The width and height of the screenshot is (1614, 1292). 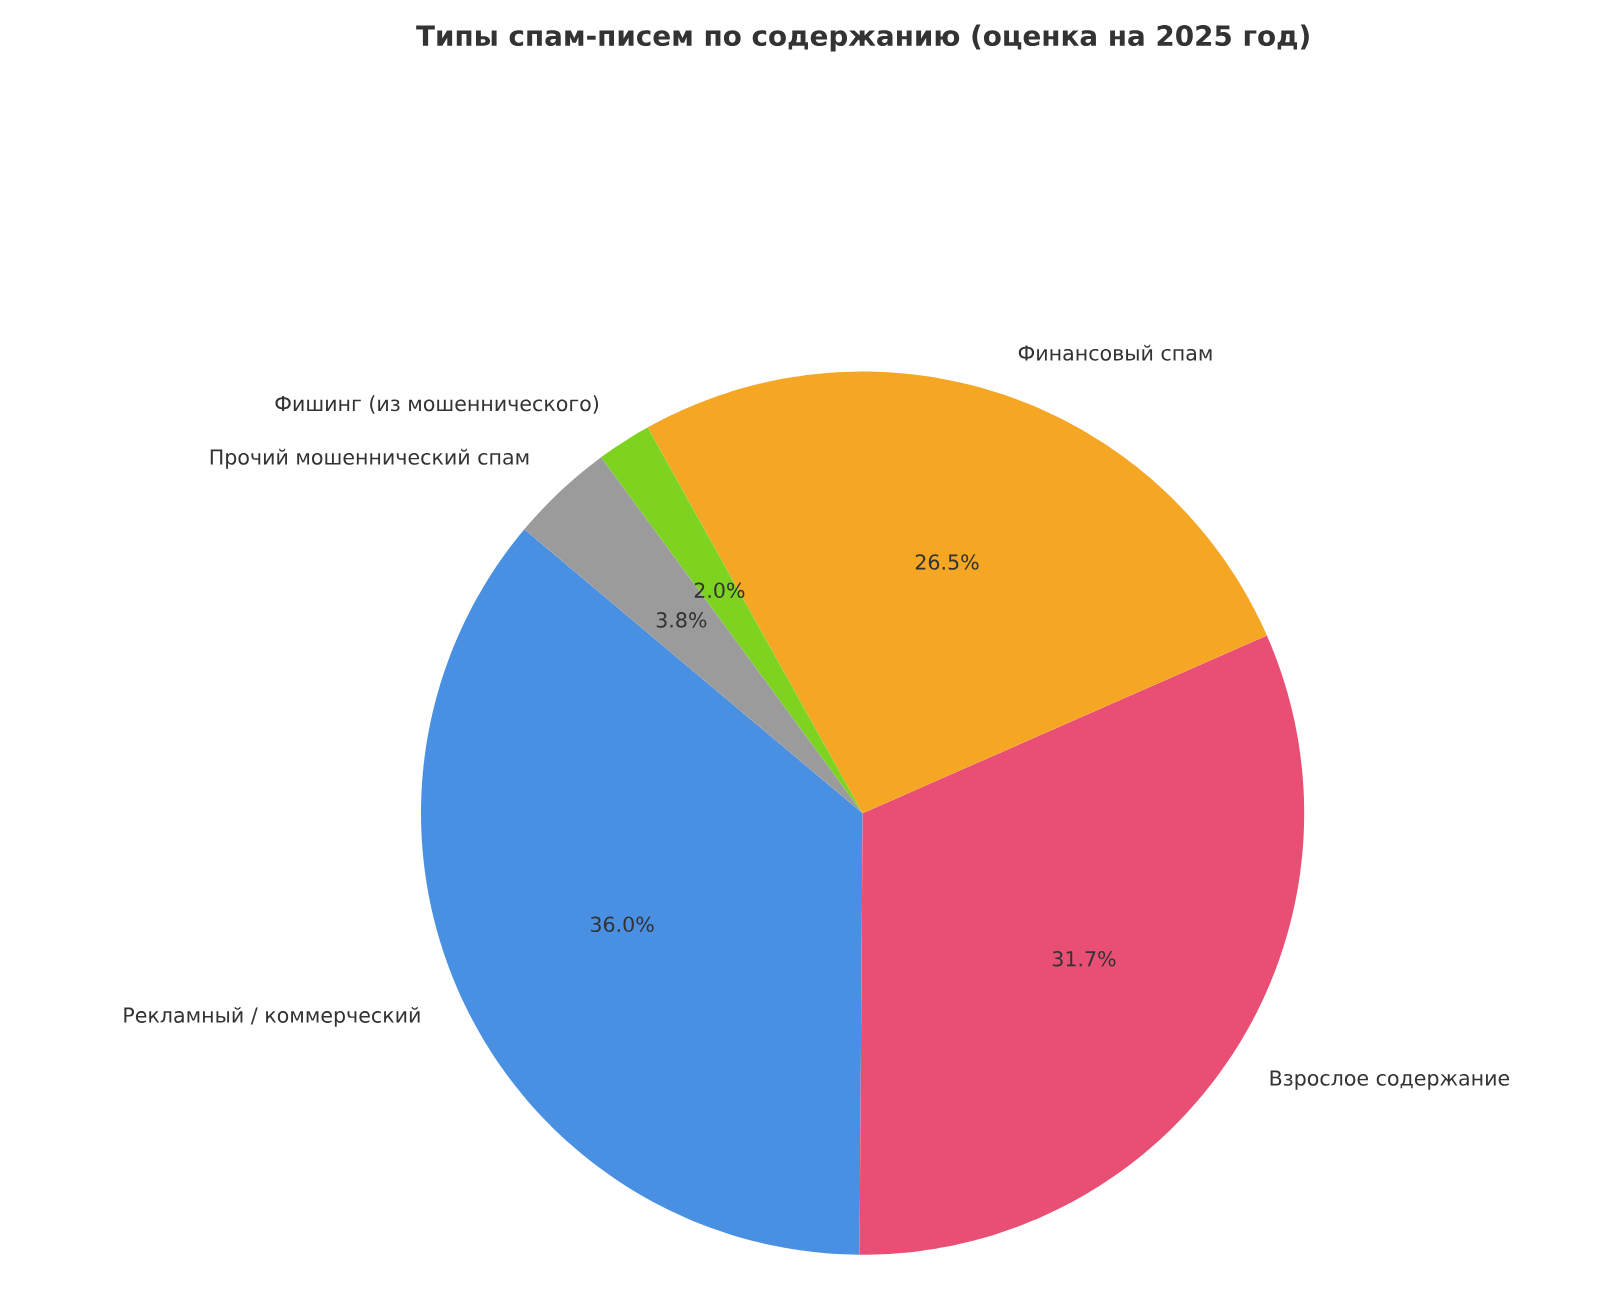 What do you see at coordinates (862, 38) in the screenshot?
I see `chart-title: Типы спам-писем по содержанию (оценка на 2025 год)` at bounding box center [862, 38].